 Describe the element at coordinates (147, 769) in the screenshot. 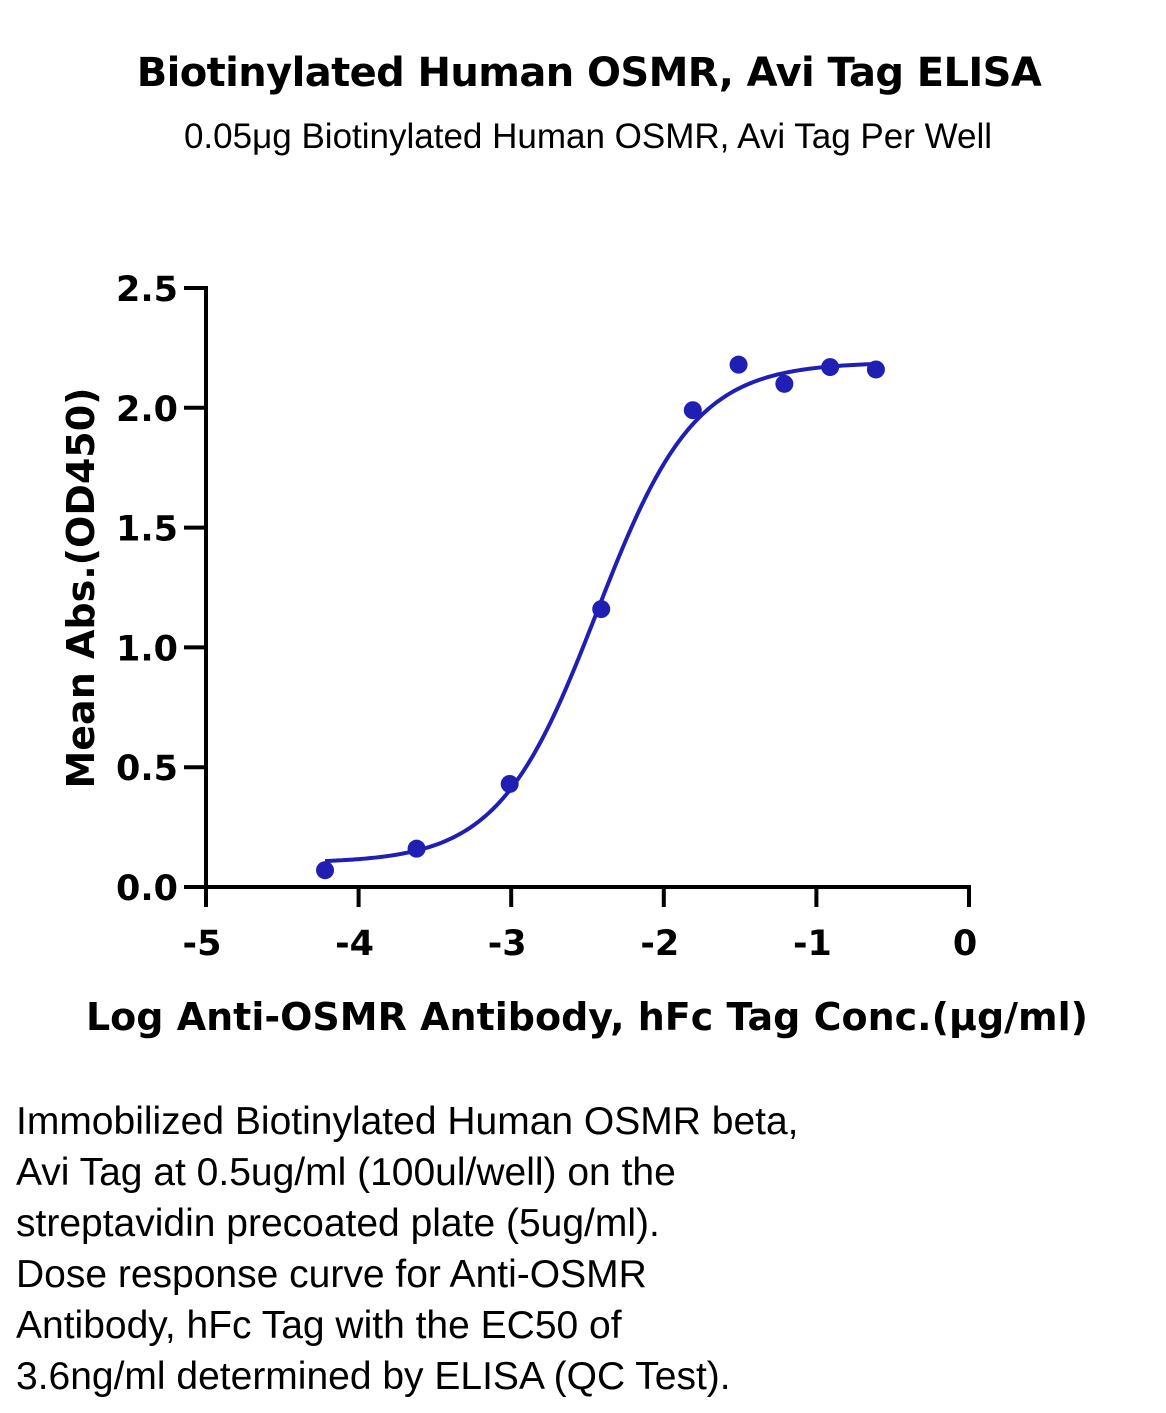

I see `y-tick-label: 0.5` at that location.